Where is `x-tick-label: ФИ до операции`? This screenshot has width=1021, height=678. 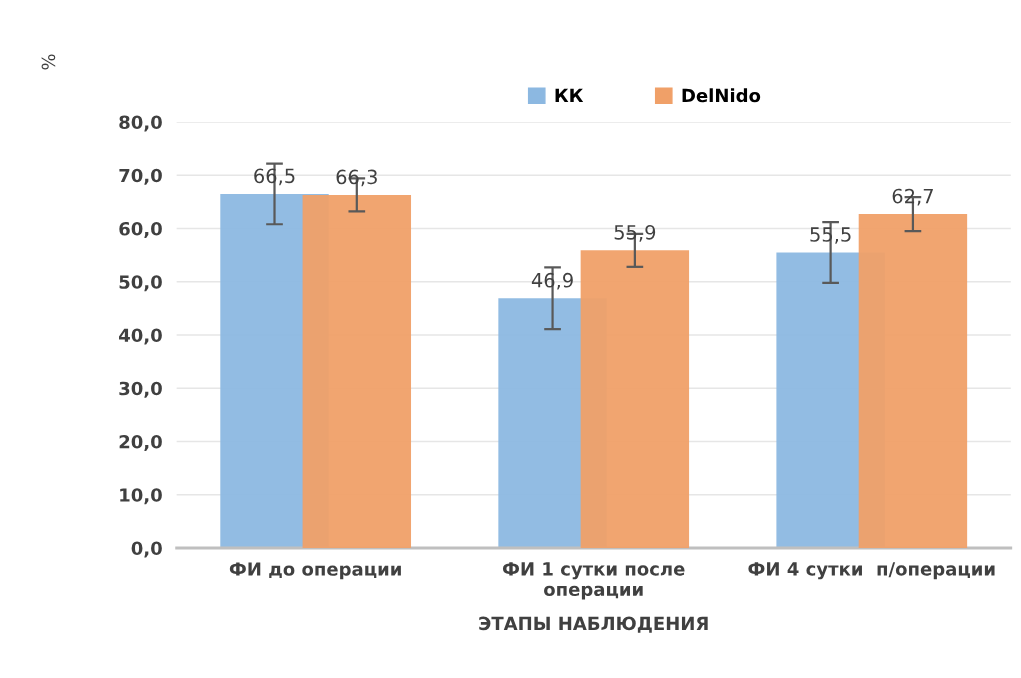
x-tick-label: ФИ до операции is located at coordinates (315, 571).